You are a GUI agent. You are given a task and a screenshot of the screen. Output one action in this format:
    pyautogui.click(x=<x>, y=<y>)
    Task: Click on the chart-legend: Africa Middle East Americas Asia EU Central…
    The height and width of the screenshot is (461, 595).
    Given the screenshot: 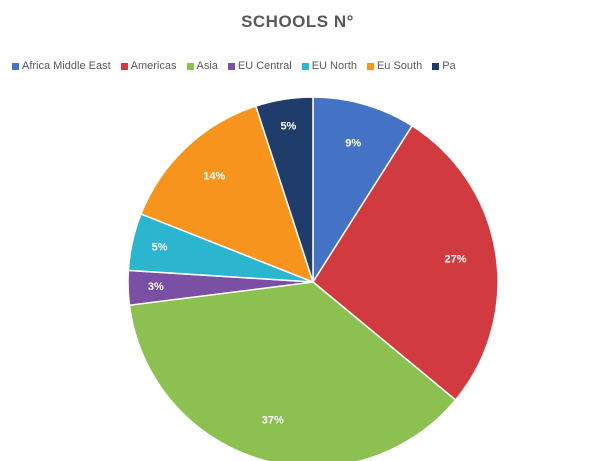 What is the action you would take?
    pyautogui.click(x=303, y=66)
    